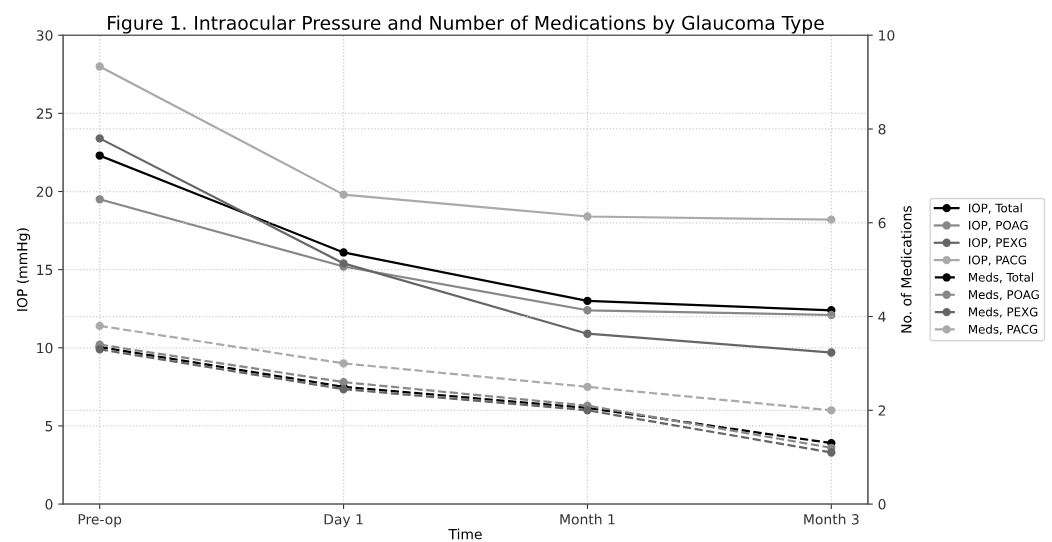  I want to click on legend-label: IOP, PEXG, so click(998, 243).